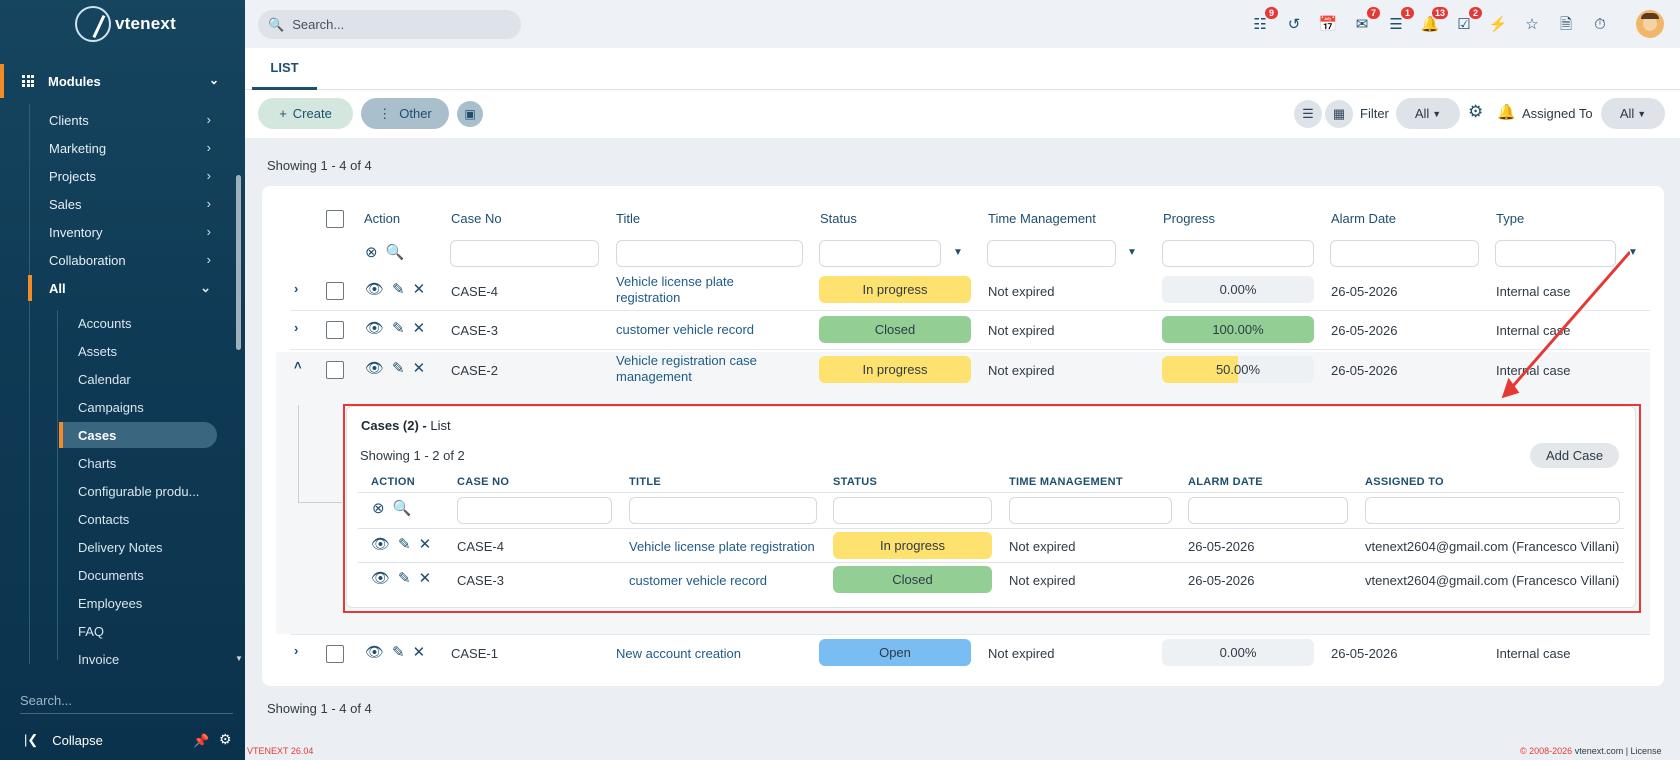  Describe the element at coordinates (138, 519) in the screenshot. I see `sidebar-subitem-contacts: Contacts` at that location.